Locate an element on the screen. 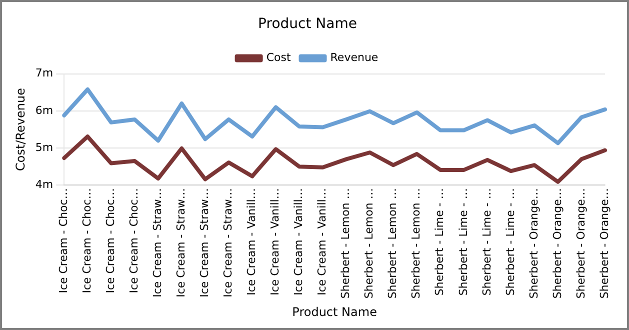 The width and height of the screenshot is (629, 330). x-axis-title: Product Name is located at coordinates (334, 311).